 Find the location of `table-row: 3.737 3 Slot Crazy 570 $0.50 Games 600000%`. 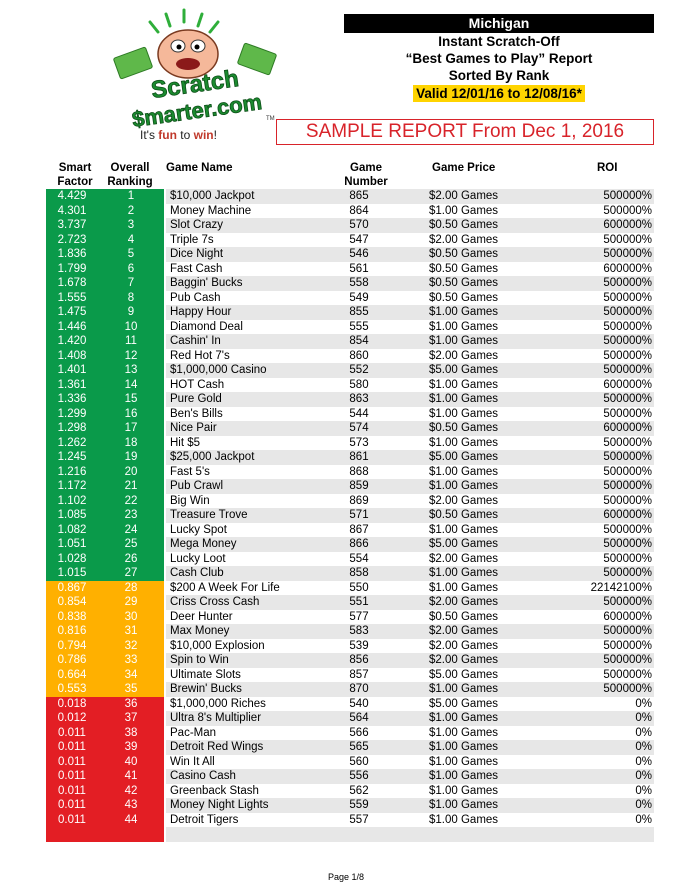

table-row: 3.737 3 Slot Crazy 570 $0.50 Games 600000% is located at coordinates (350, 225).